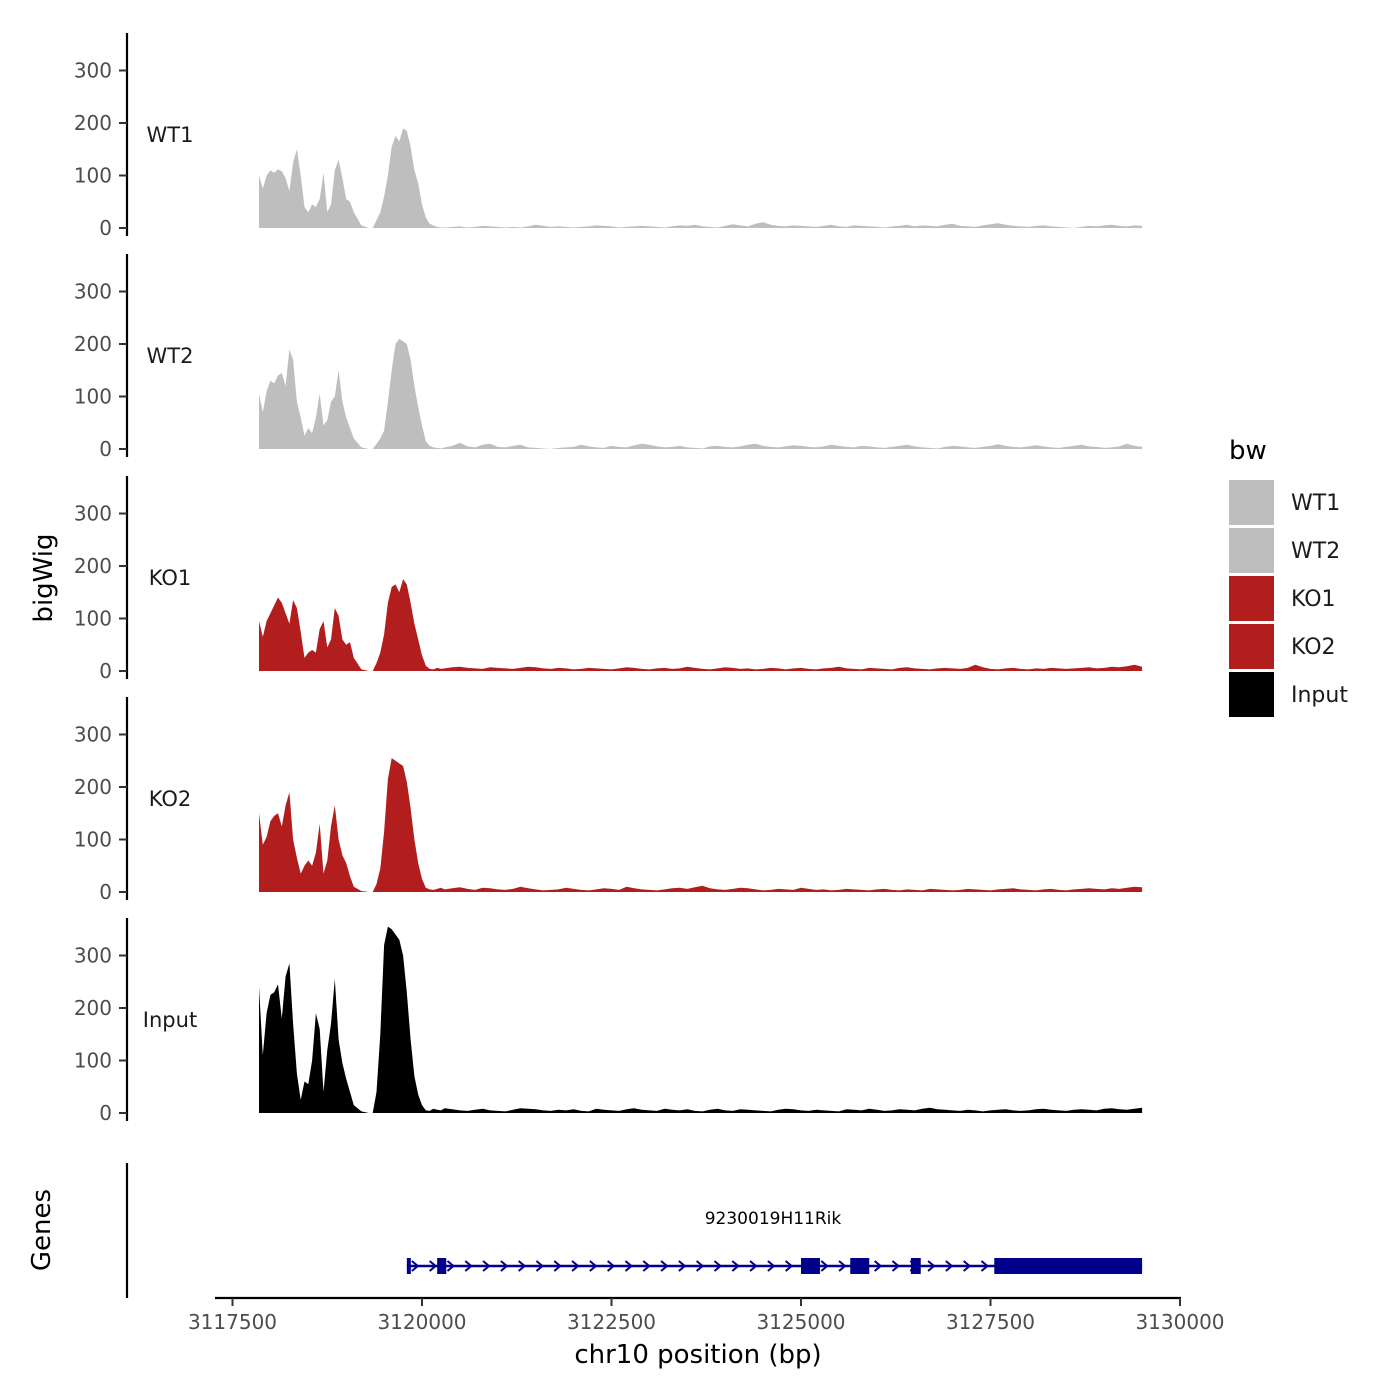  Describe the element at coordinates (170, 578) in the screenshot. I see `track-label: KO1` at that location.